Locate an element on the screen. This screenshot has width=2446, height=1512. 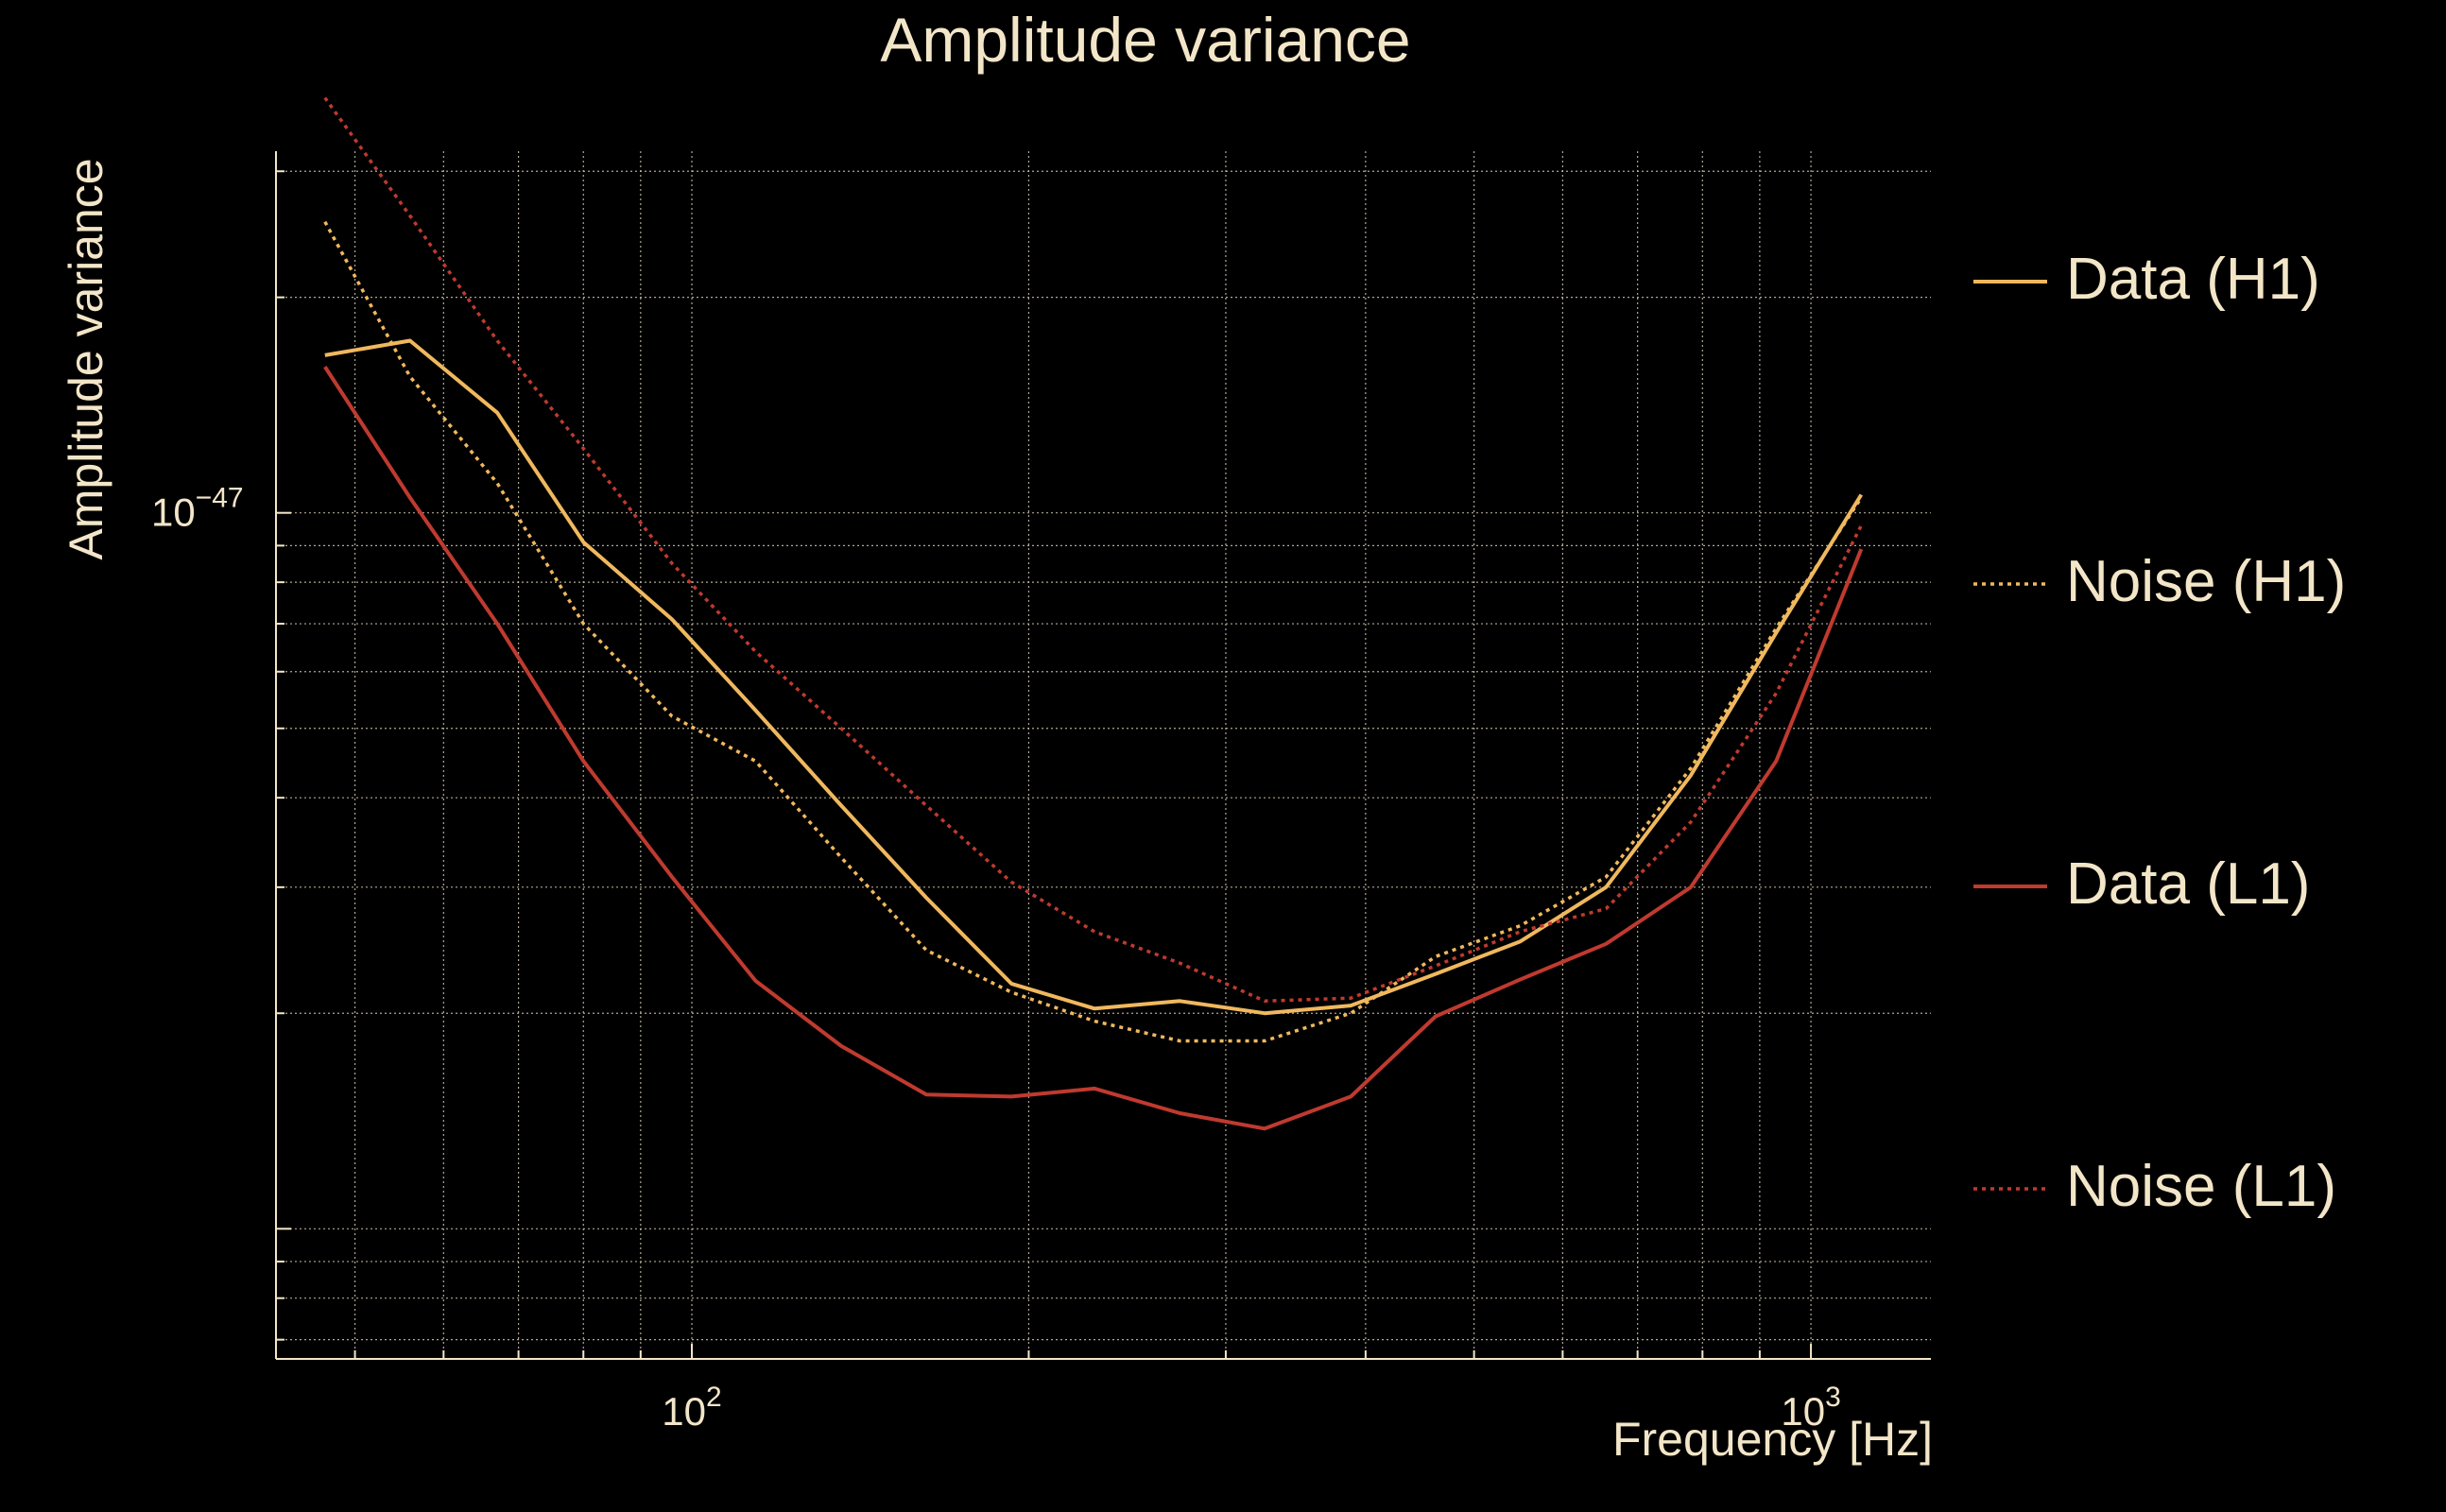
legend: Data (H1) Noise (H1) Data (L1) Noise (L1) is located at coordinates (2159, 733).